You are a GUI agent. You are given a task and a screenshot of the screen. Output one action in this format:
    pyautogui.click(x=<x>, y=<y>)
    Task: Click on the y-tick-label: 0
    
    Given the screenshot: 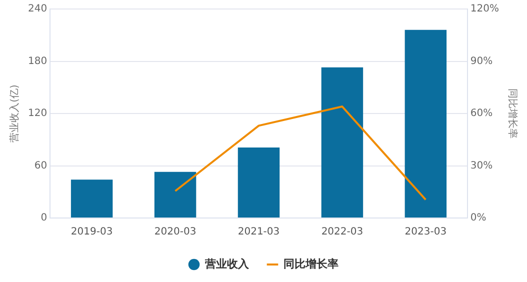 What is the action you would take?
    pyautogui.click(x=44, y=218)
    